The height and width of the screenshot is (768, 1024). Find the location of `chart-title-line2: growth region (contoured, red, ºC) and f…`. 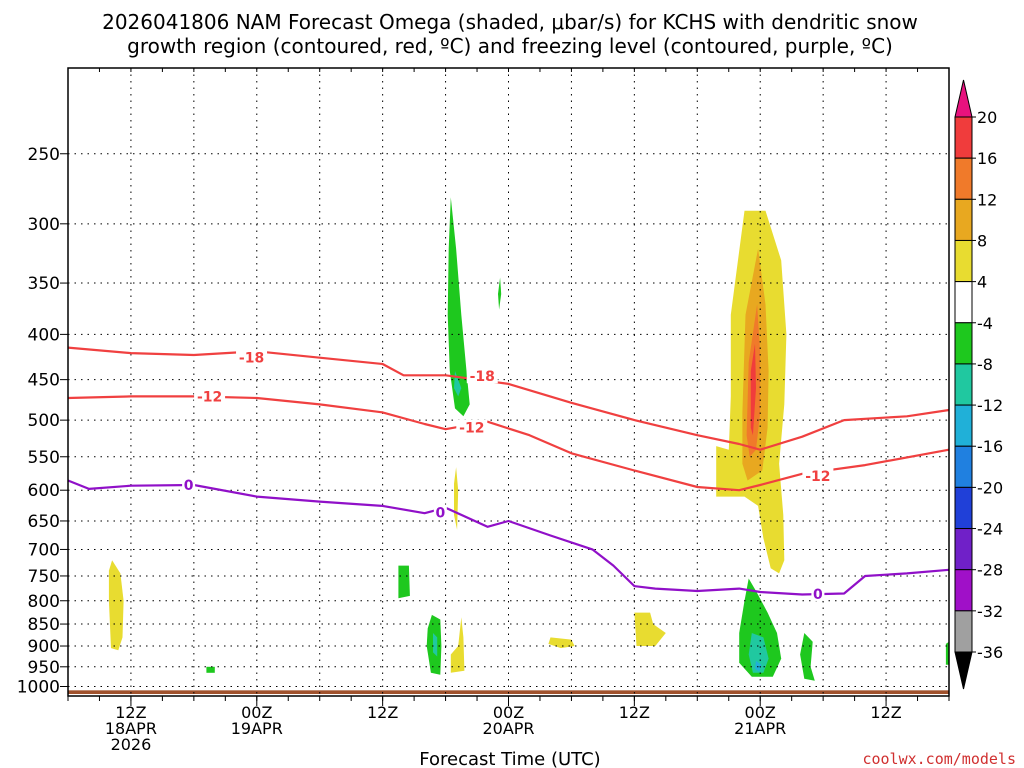

chart-title-line2: growth region (contoured, red, ºC) and f… is located at coordinates (510, 46).